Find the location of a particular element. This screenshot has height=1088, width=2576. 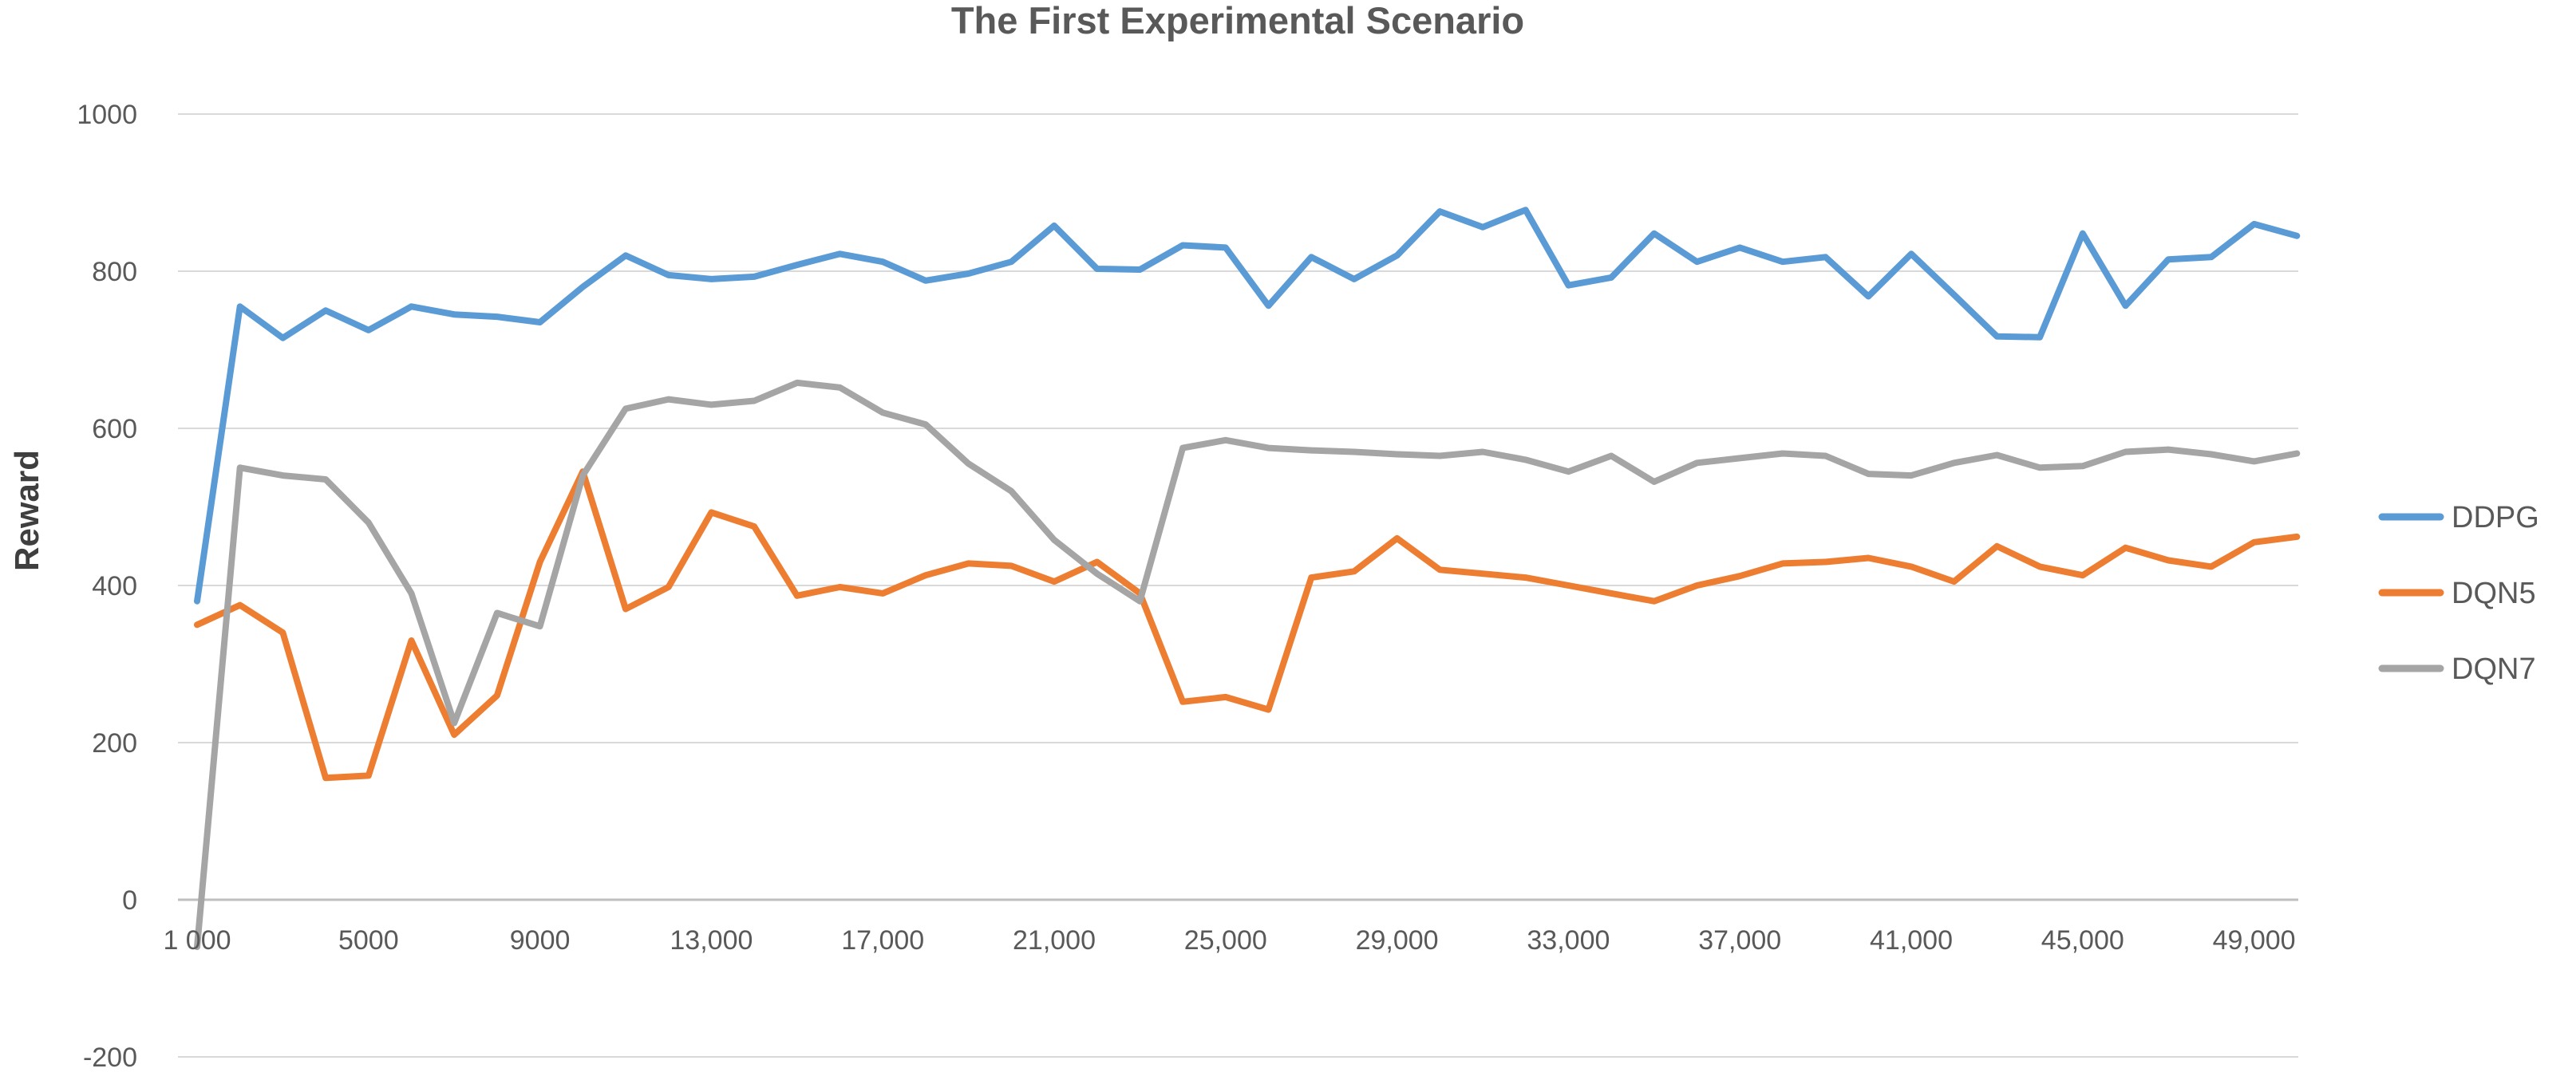

y-tick-label-0: 0 is located at coordinates (129, 900).